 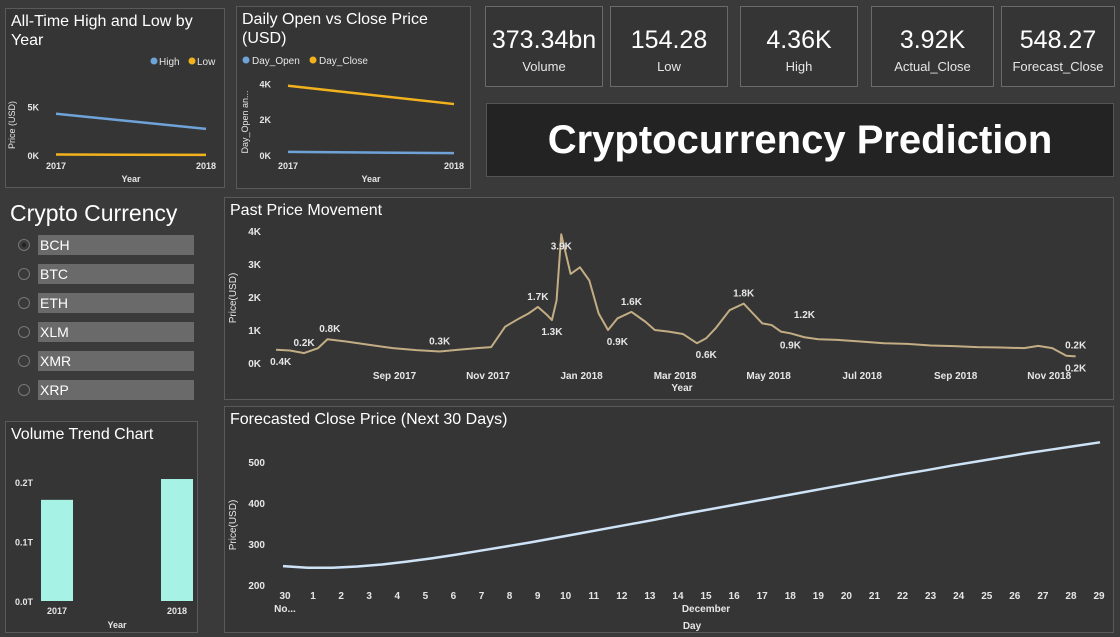 What do you see at coordinates (116, 361) in the screenshot?
I see `slicer-item-label: XMR` at bounding box center [116, 361].